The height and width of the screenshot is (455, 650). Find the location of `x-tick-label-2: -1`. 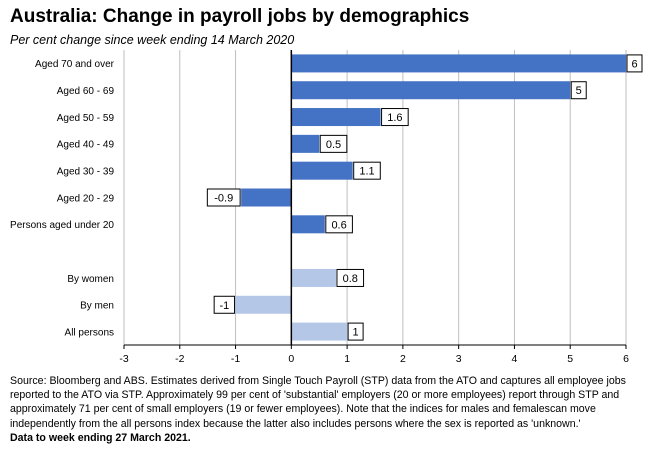

x-tick-label-2: -1 is located at coordinates (235, 359).